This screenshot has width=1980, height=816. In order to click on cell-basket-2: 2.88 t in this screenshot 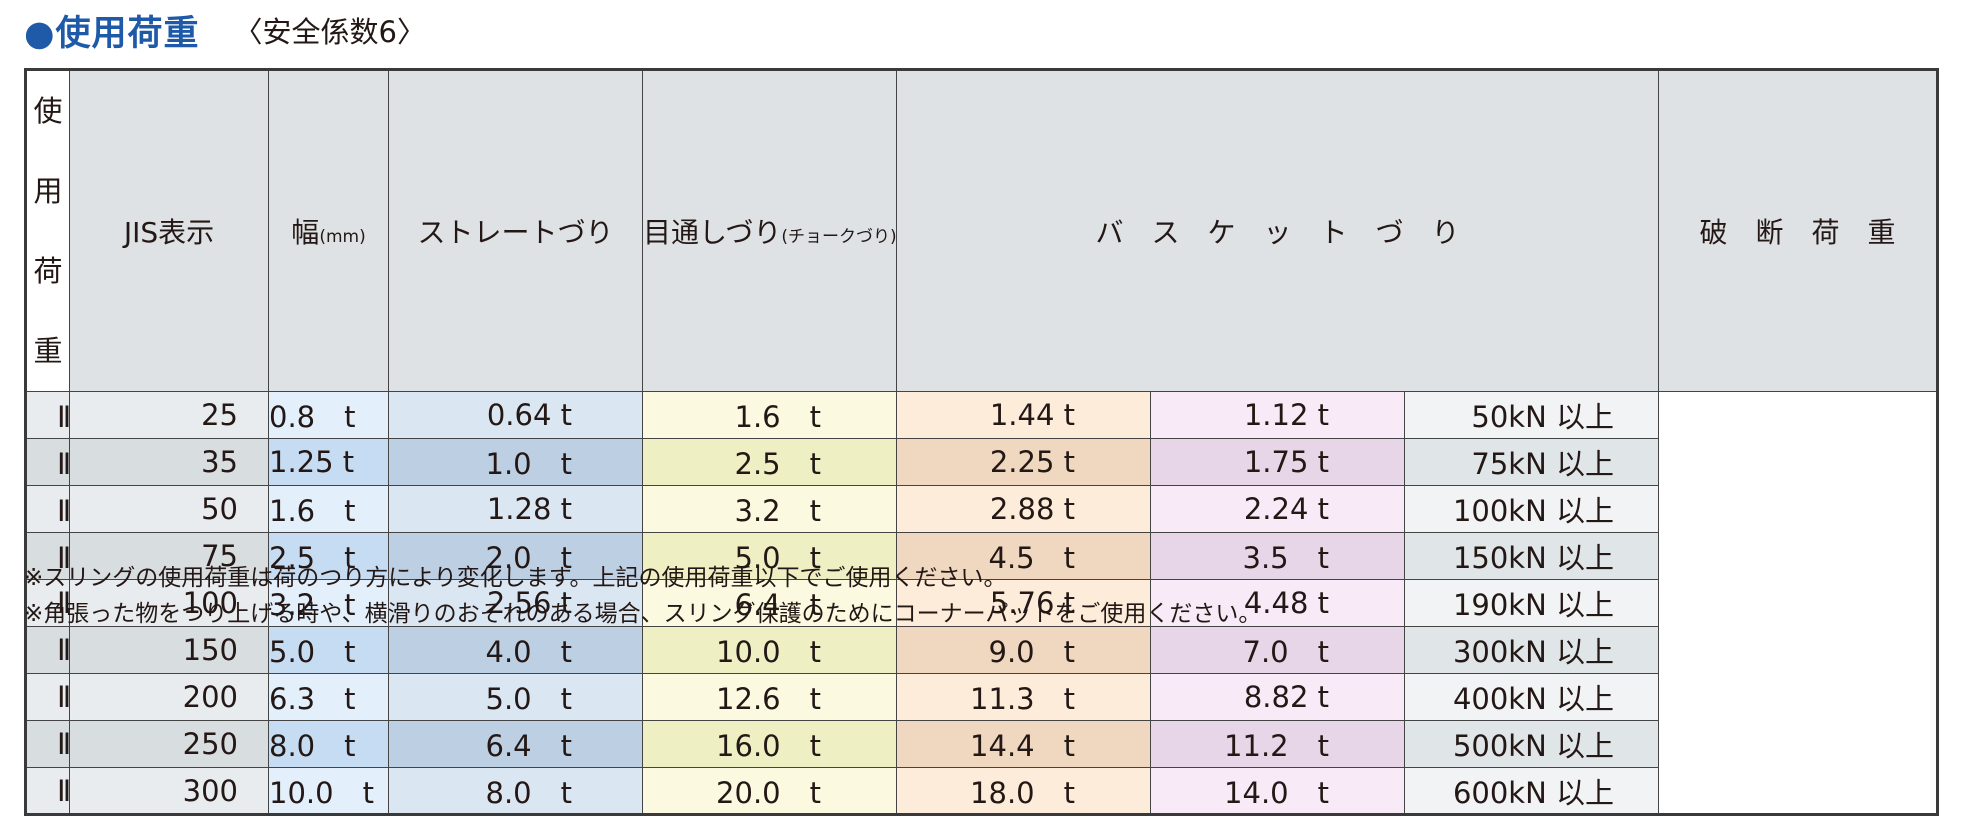, I will do `click(1023, 509)`.